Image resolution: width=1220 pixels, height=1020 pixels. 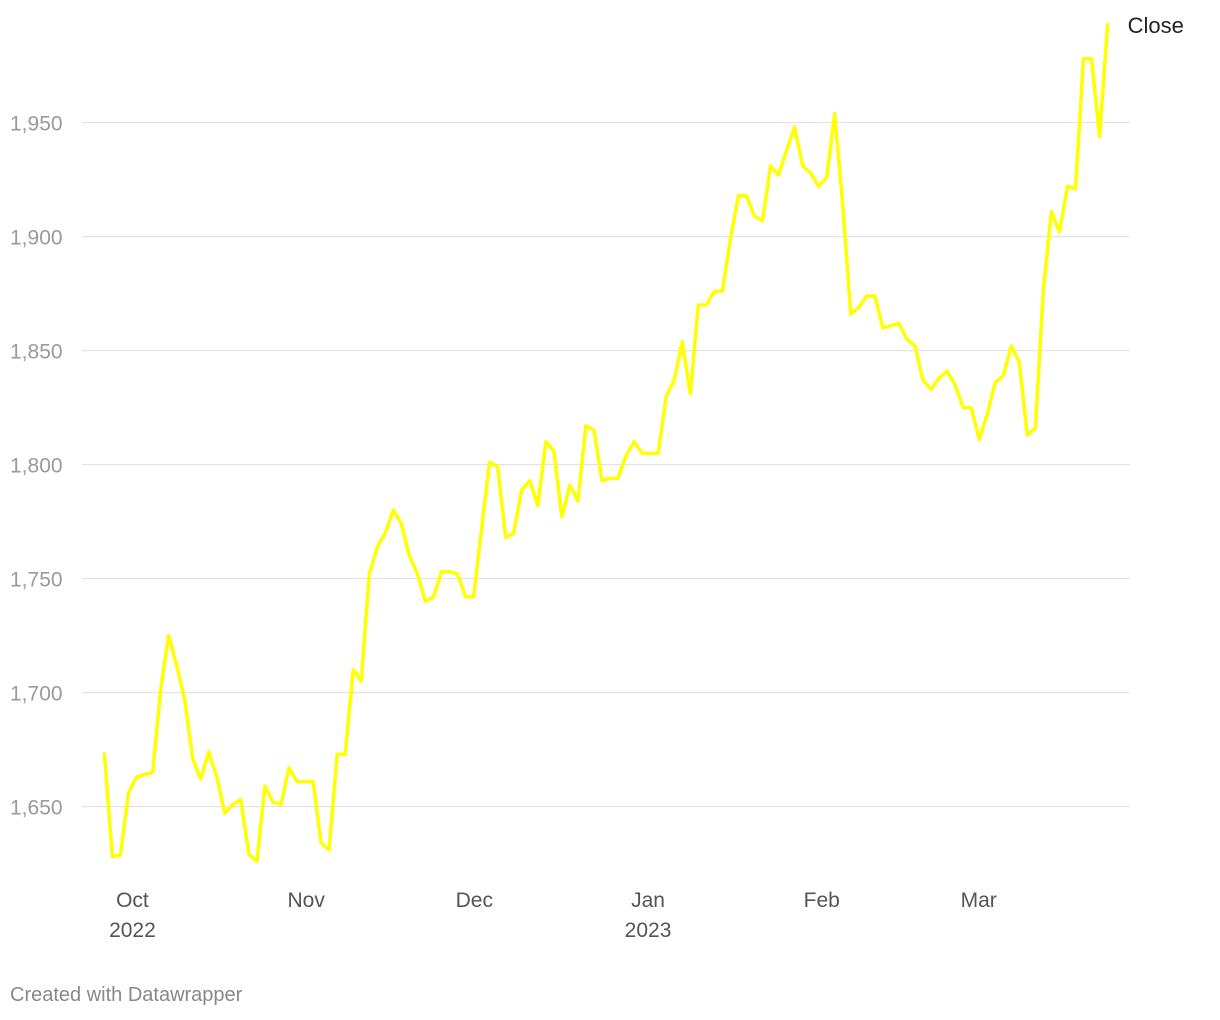 I want to click on footer-credit: Created with Datawrapper, so click(x=126, y=995).